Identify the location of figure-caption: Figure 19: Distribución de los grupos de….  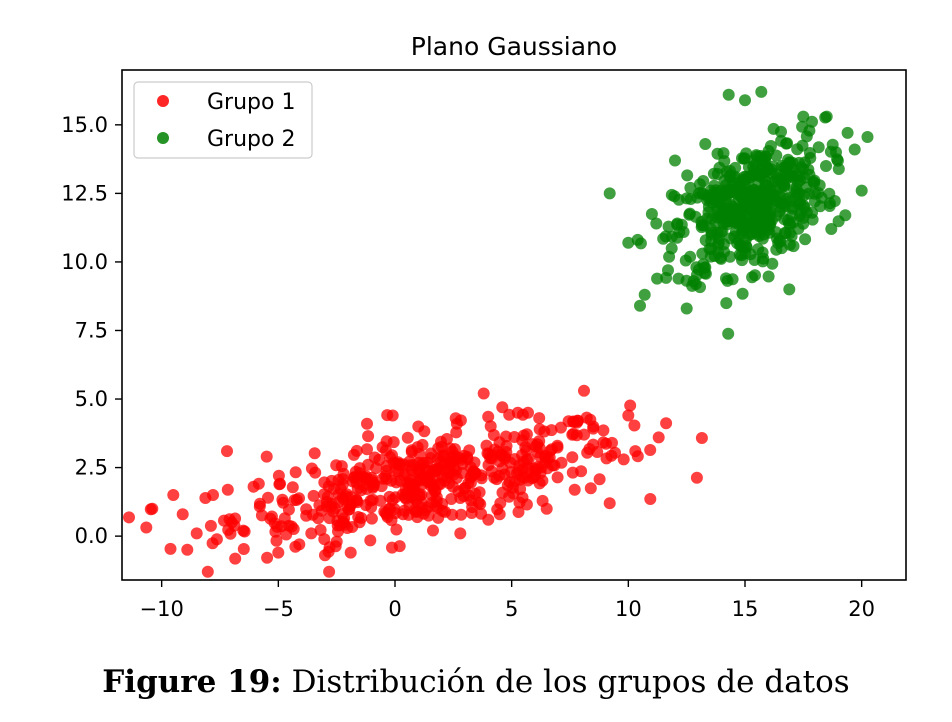
(476, 682).